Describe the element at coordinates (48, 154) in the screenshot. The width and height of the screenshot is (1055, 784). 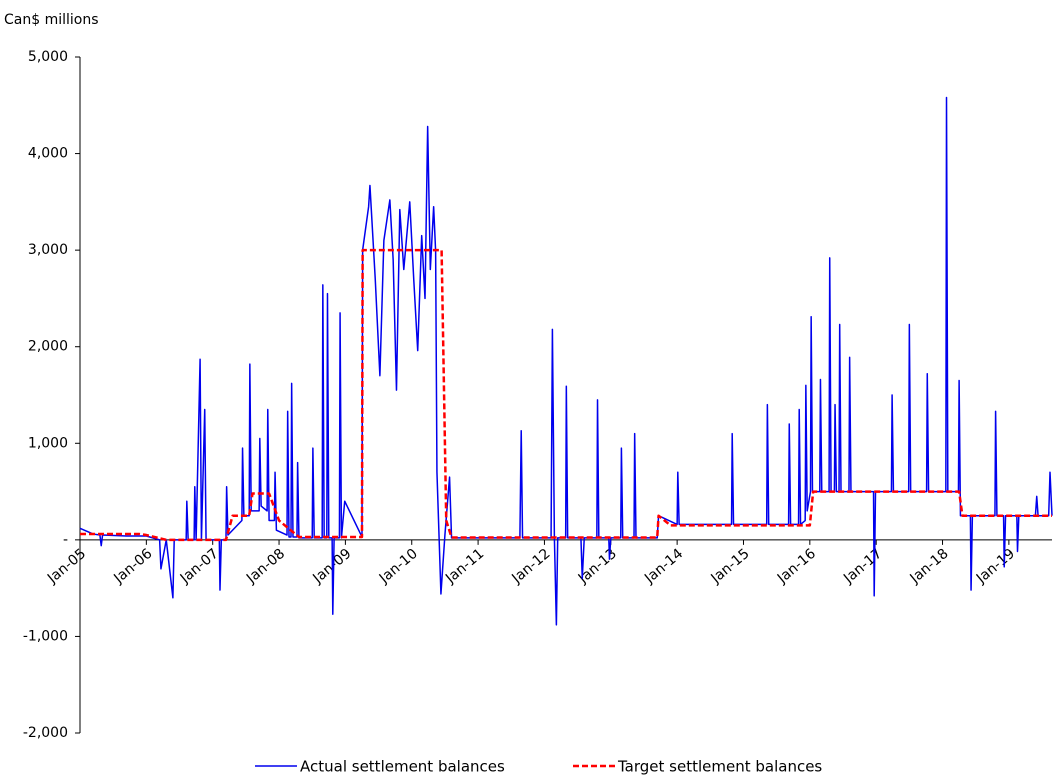
I see `y-tick-label: 4,000` at that location.